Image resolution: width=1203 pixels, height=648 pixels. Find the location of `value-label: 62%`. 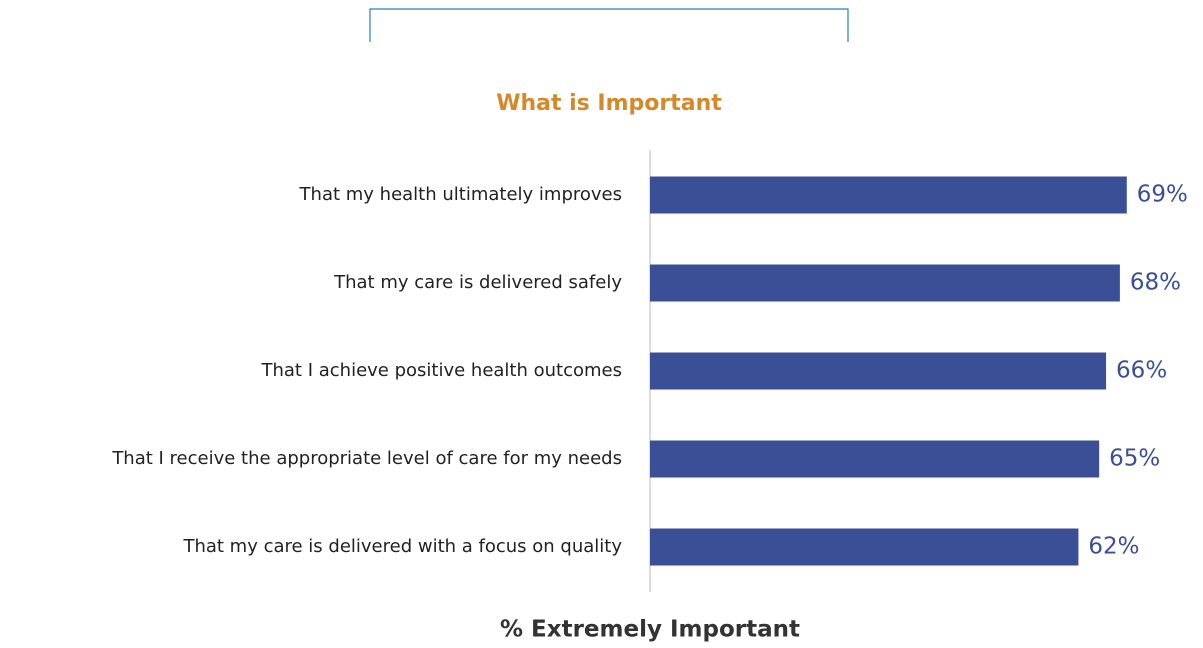

value-label: 62% is located at coordinates (1113, 547).